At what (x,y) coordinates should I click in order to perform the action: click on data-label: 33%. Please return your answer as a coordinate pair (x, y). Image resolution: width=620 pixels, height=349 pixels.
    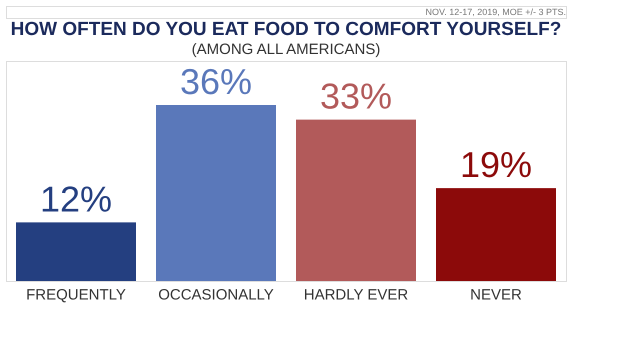
    Looking at the image, I should click on (356, 96).